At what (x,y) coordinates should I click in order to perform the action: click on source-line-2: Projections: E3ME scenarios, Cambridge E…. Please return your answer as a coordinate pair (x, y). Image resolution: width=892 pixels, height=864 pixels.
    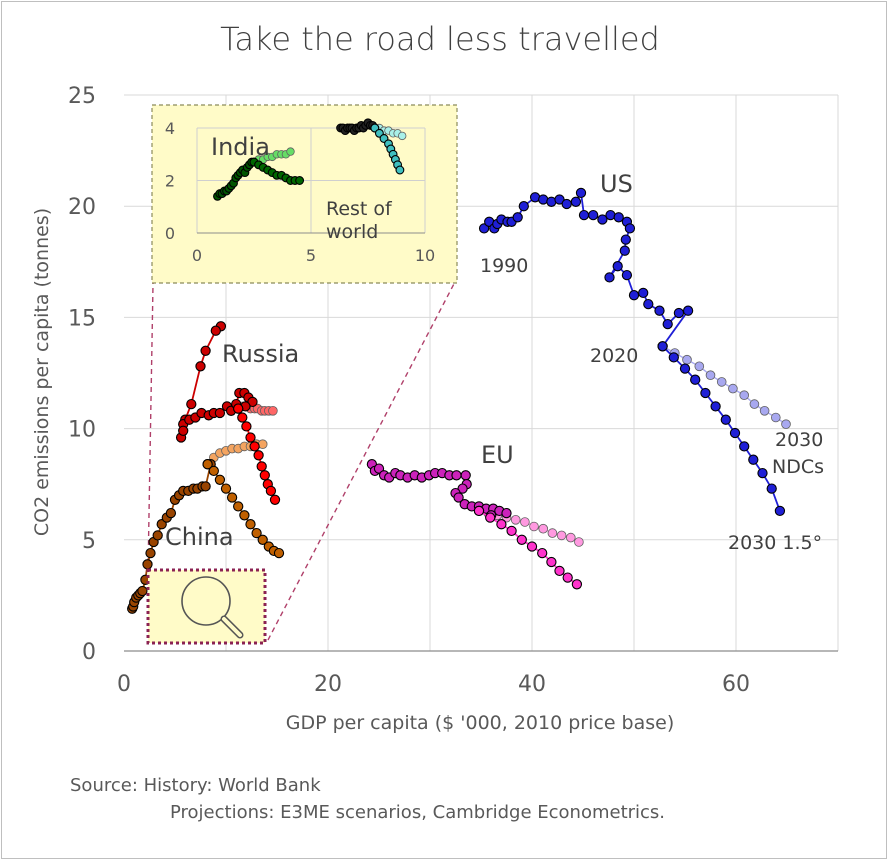
    Looking at the image, I should click on (417, 812).